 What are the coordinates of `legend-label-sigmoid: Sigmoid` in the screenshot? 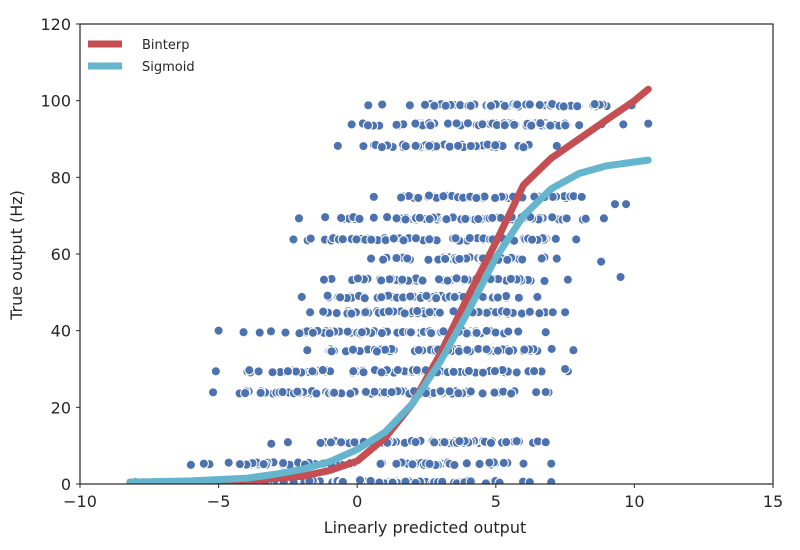 It's located at (168, 67).